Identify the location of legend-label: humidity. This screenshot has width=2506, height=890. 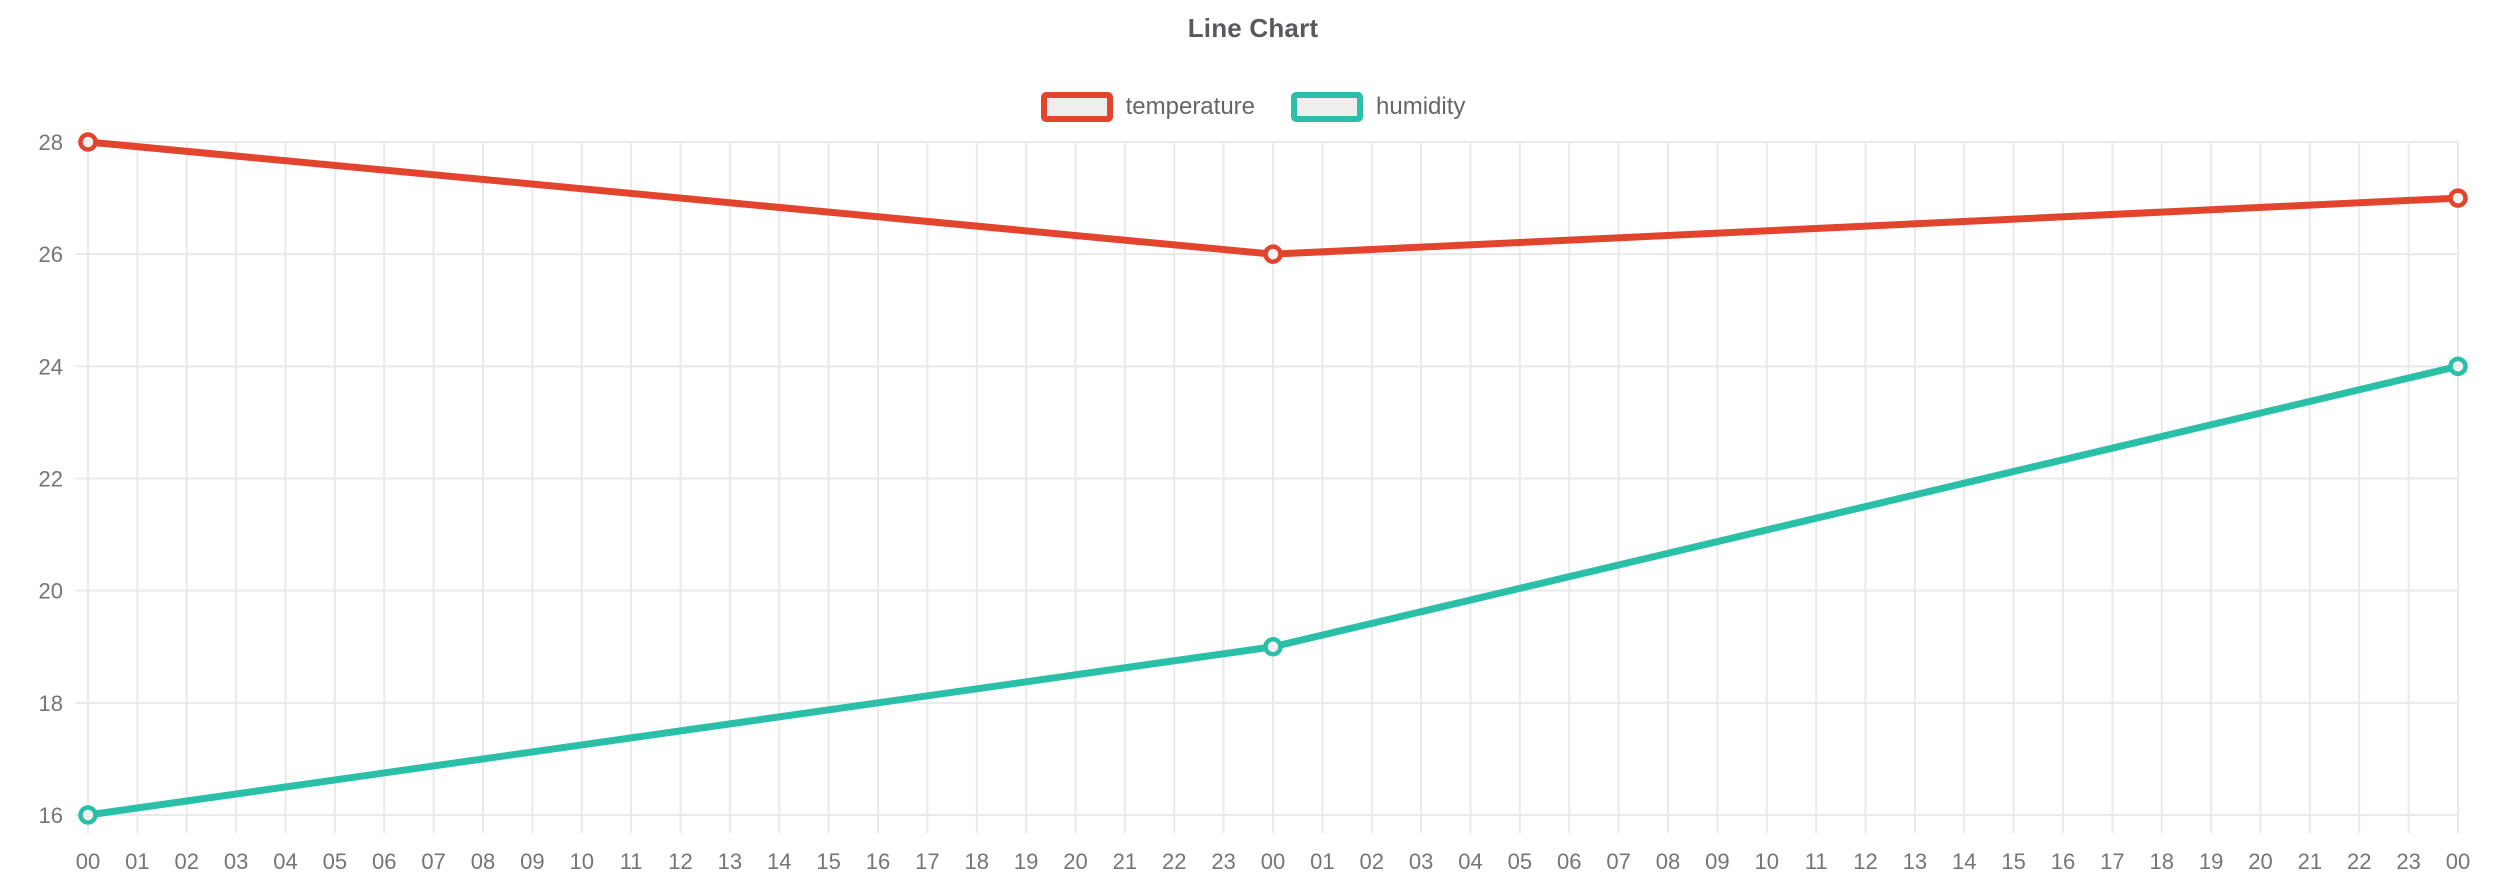
(1421, 106).